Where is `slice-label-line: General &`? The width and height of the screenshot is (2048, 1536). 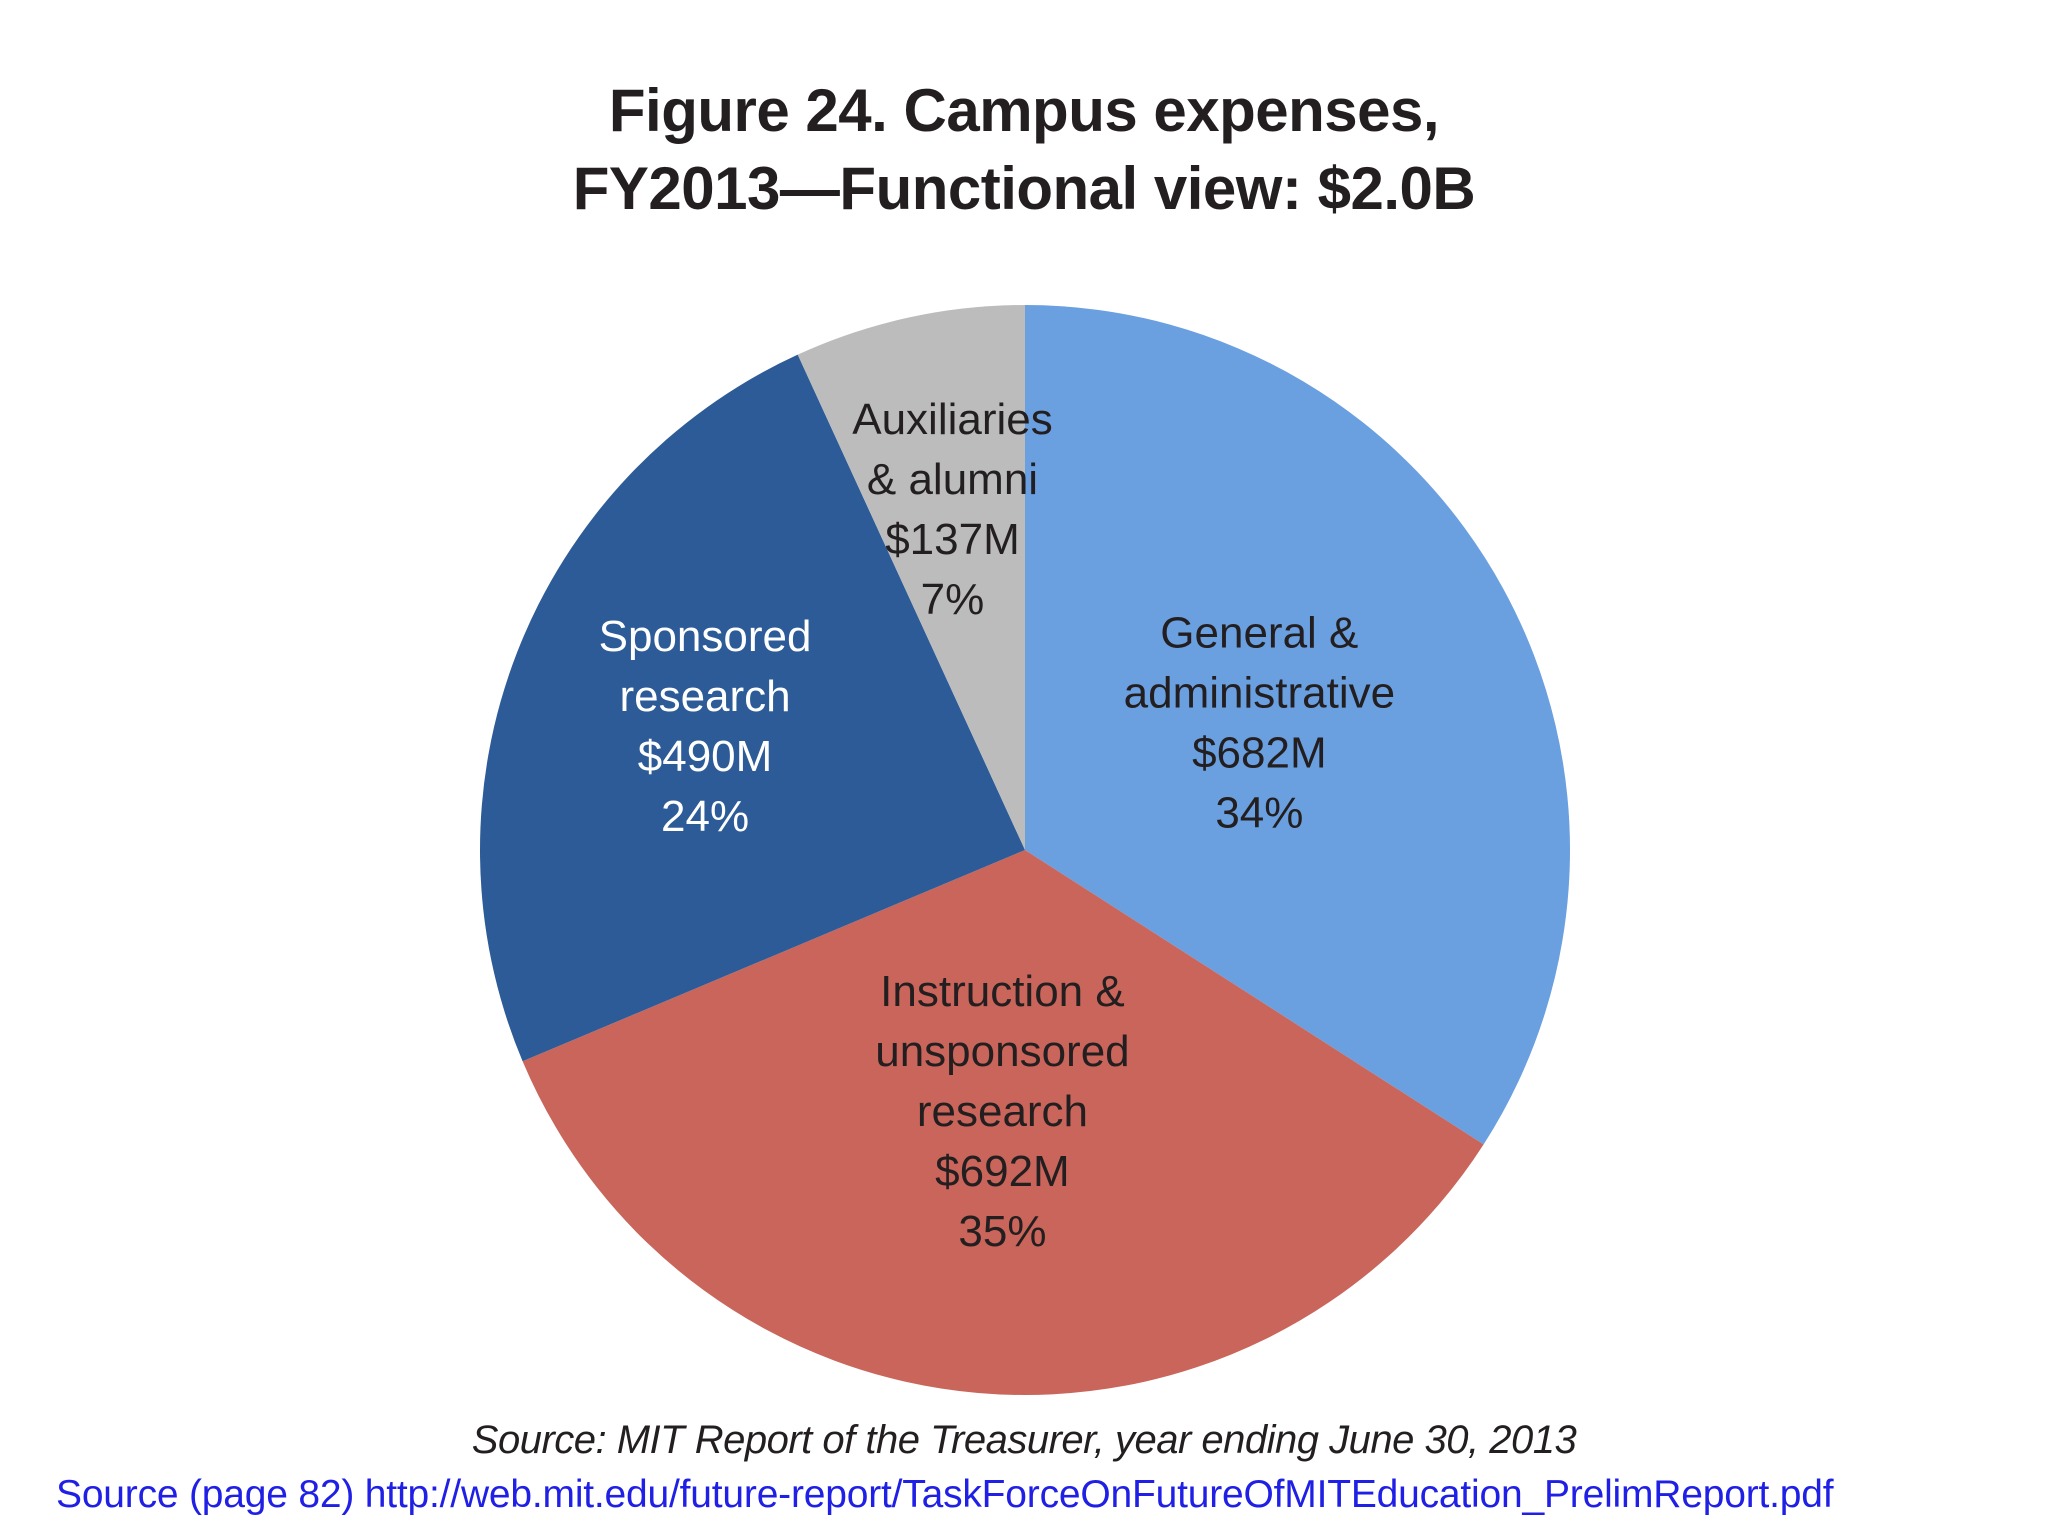 slice-label-line: General & is located at coordinates (1259, 632).